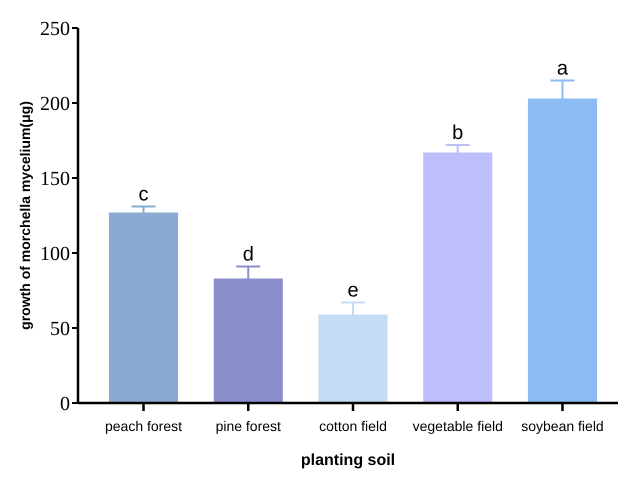 Image resolution: width=636 pixels, height=481 pixels. Describe the element at coordinates (458, 133) in the screenshot. I see `annotation: b` at that location.